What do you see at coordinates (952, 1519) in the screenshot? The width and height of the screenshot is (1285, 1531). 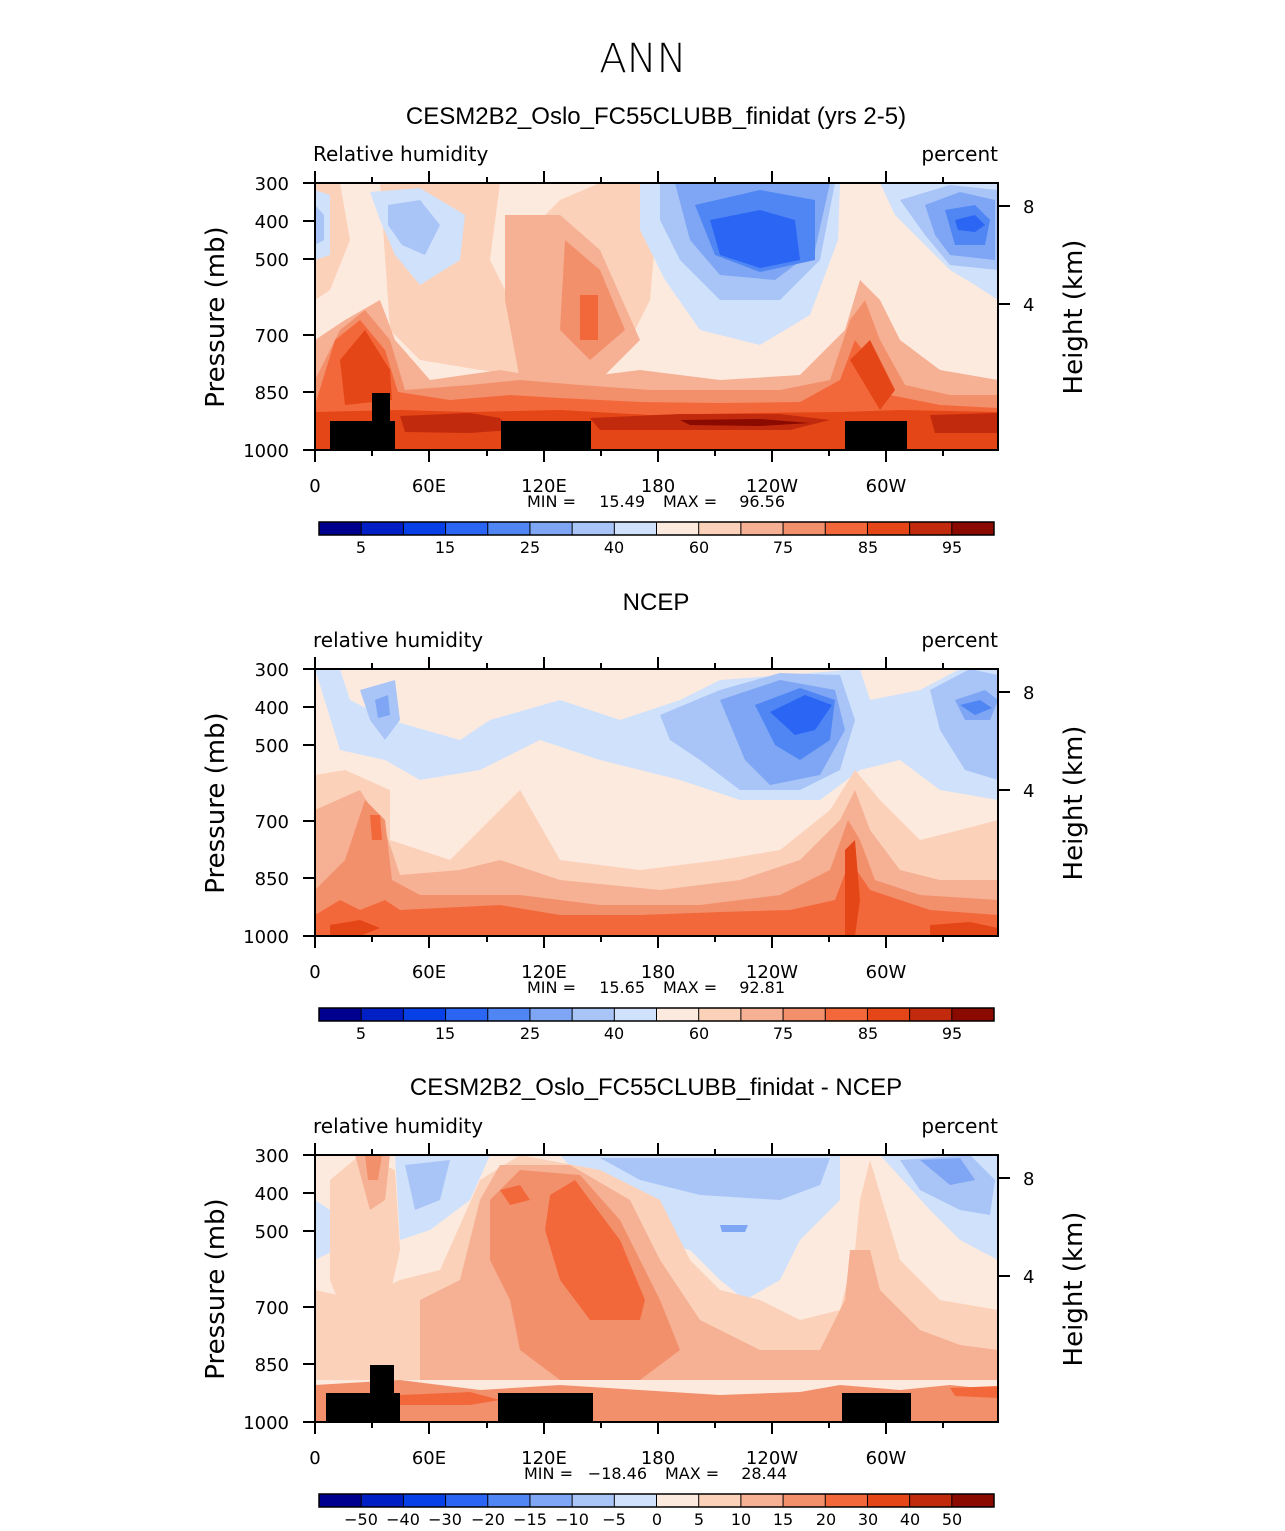 I see `colorbar-label: 50` at bounding box center [952, 1519].